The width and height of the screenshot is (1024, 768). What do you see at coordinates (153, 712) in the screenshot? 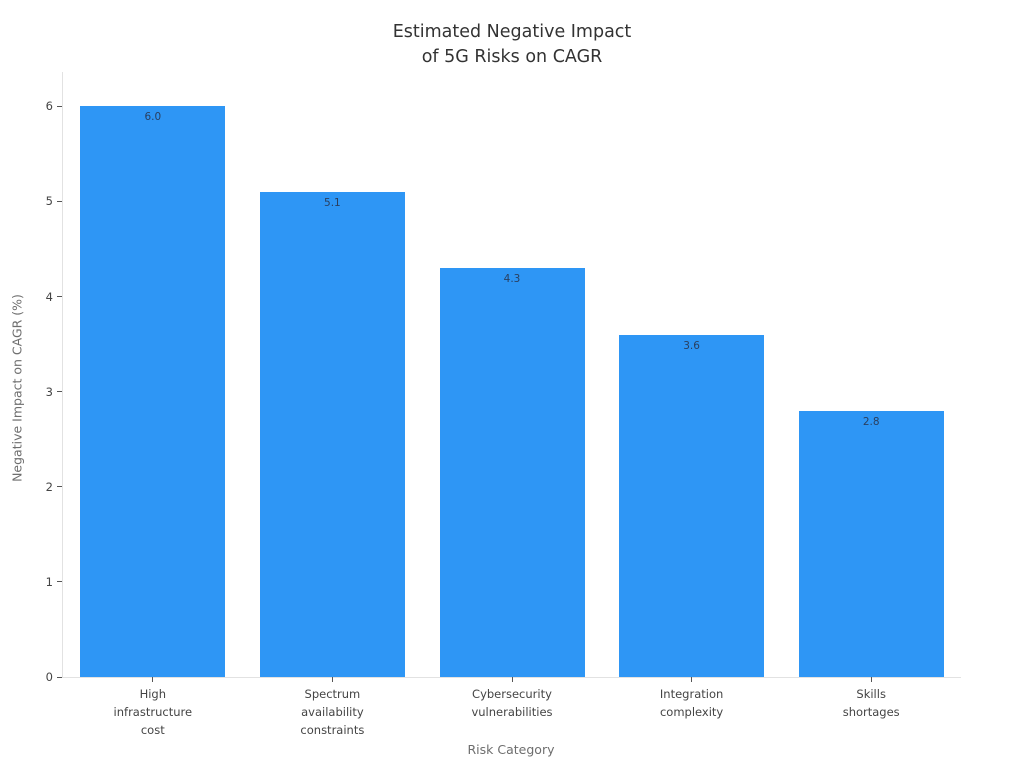
I see `x-tick-label: High infrastructure cost` at bounding box center [153, 712].